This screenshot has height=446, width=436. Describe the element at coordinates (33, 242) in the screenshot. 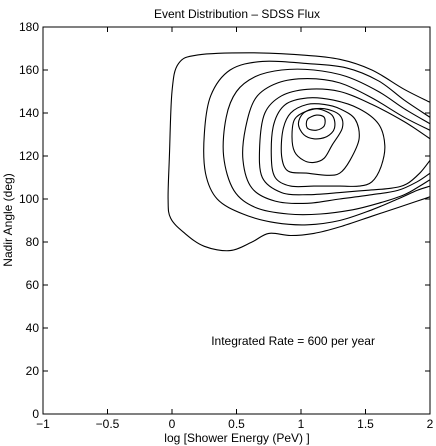

I see `y-tick-label: 80` at that location.